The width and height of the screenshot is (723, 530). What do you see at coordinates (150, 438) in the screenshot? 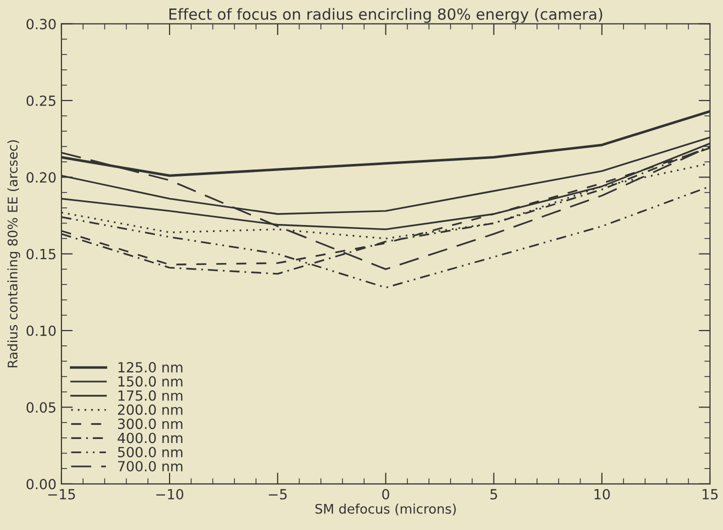
I see `legend-label: 400.0 nm` at bounding box center [150, 438].